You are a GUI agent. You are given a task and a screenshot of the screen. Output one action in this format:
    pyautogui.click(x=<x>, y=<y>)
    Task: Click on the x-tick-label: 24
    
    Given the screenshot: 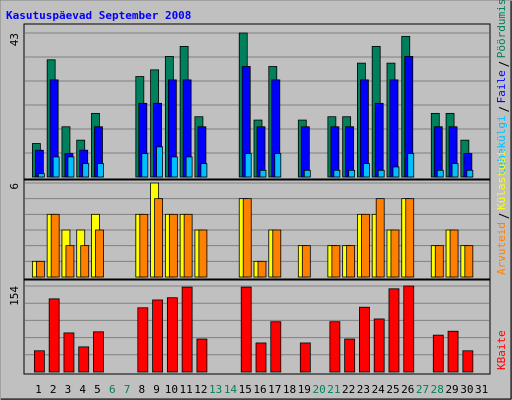 What is the action you would take?
    pyautogui.click(x=379, y=389)
    